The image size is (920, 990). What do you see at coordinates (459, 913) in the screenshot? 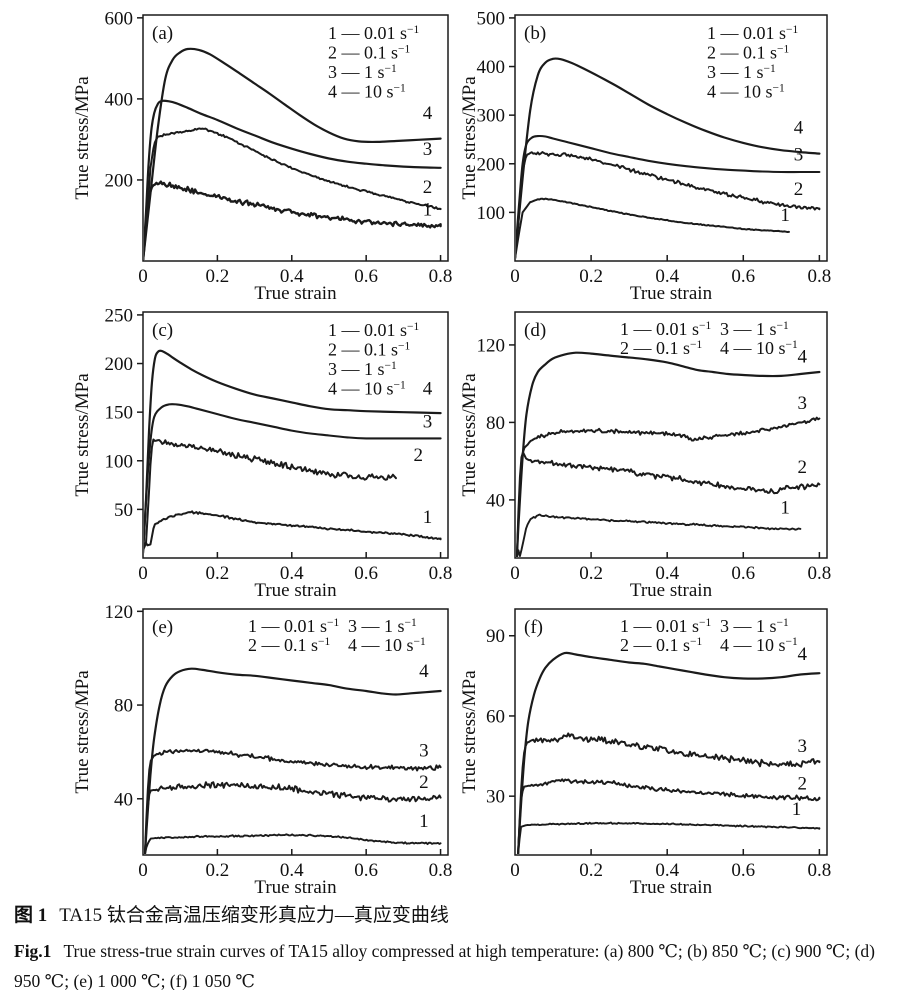
I see `caption-zh: 图 1 TA15 钛合金高温压缩变形真应力—真应变曲线` at bounding box center [459, 913].